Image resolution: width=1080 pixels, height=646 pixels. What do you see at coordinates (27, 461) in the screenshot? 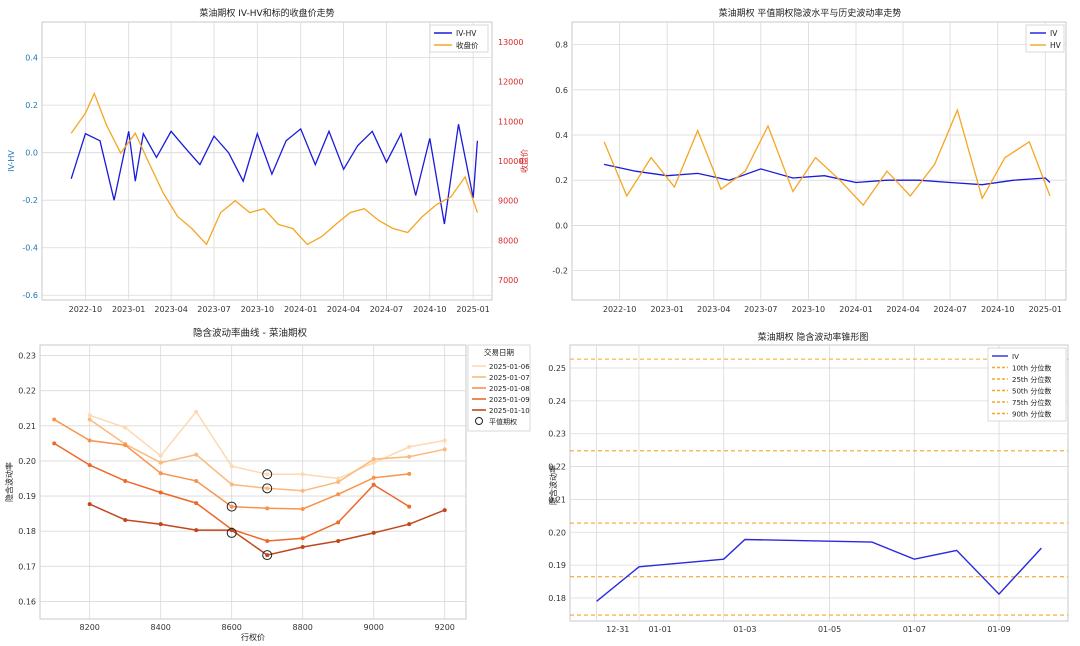
I see `y-tick-label: 0.20` at bounding box center [27, 461].